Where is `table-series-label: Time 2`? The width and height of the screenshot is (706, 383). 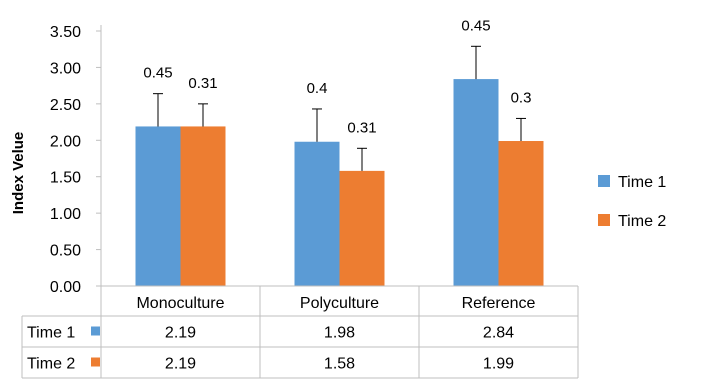
table-series-label: Time 2 is located at coordinates (51, 364).